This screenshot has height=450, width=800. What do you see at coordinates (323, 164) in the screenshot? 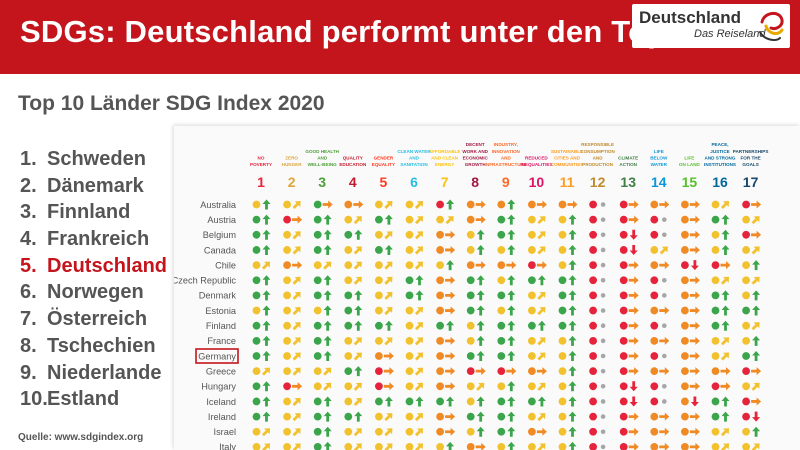
I see `goal-label: WELL-BEING` at bounding box center [323, 164].